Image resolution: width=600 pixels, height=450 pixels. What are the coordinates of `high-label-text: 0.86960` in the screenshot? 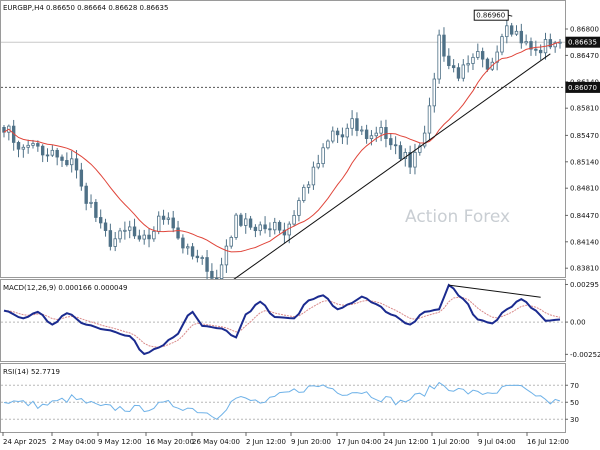 It's located at (490, 16).